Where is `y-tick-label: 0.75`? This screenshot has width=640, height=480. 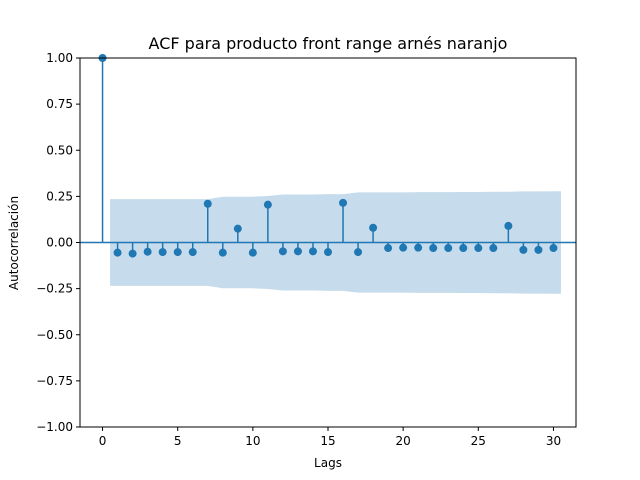 y-tick-label: 0.75 is located at coordinates (59, 104).